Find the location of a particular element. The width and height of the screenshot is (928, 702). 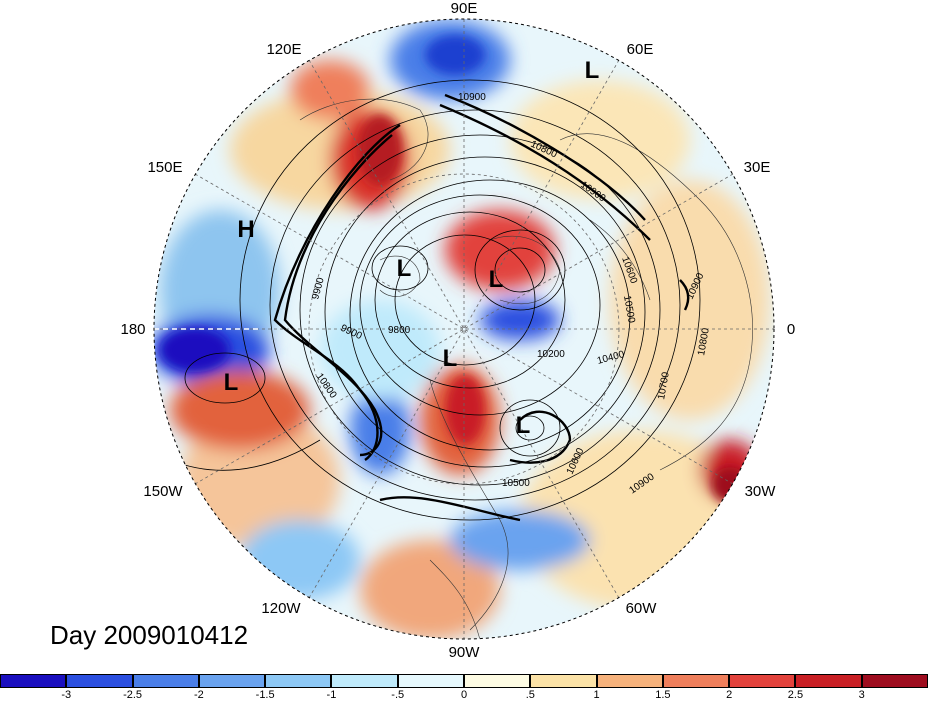

lon-label-120w: 120W is located at coordinates (281, 608).